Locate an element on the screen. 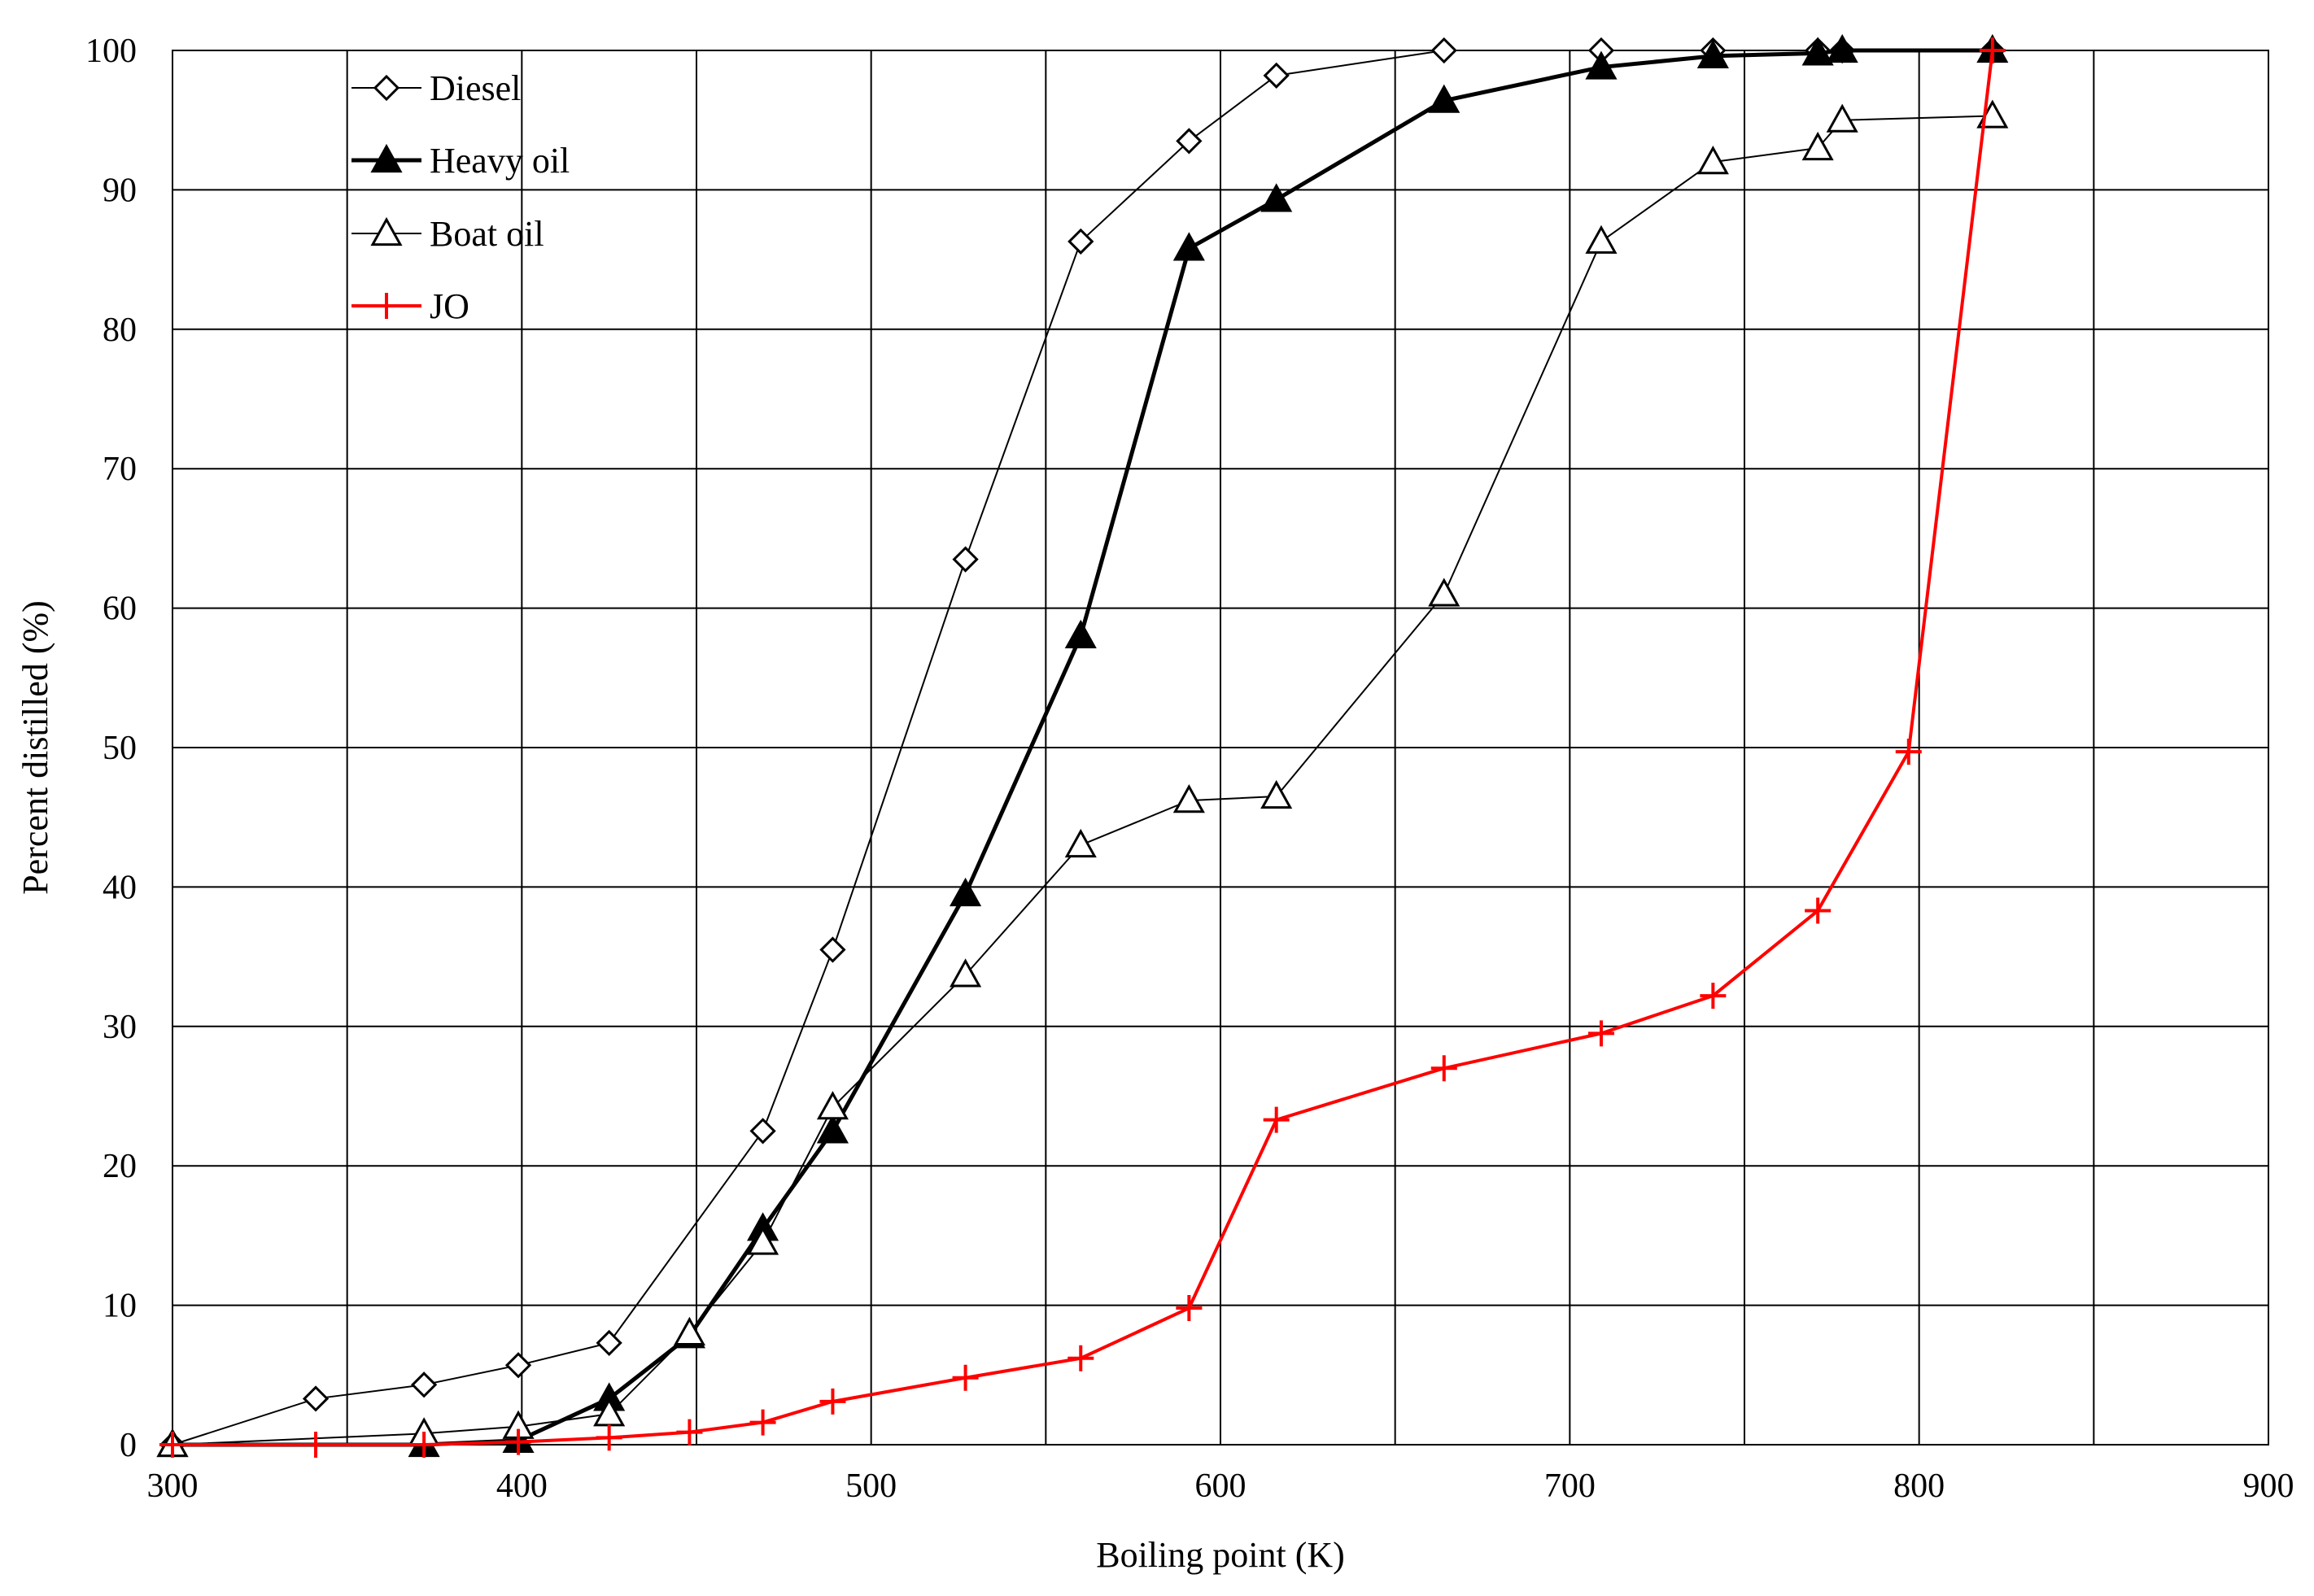 Image resolution: width=2314 pixels, height=1596 pixels. x-tick-label: 700 is located at coordinates (1570, 1486).